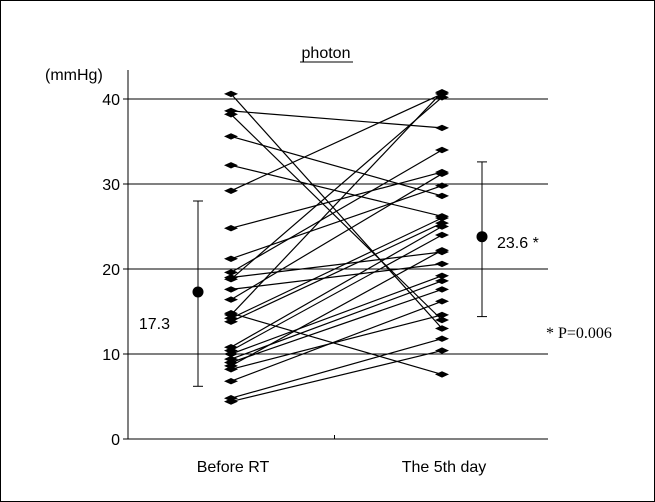 Image resolution: width=655 pixels, height=502 pixels. What do you see at coordinates (111, 100) in the screenshot?
I see `y-tick-label: 40` at bounding box center [111, 100].